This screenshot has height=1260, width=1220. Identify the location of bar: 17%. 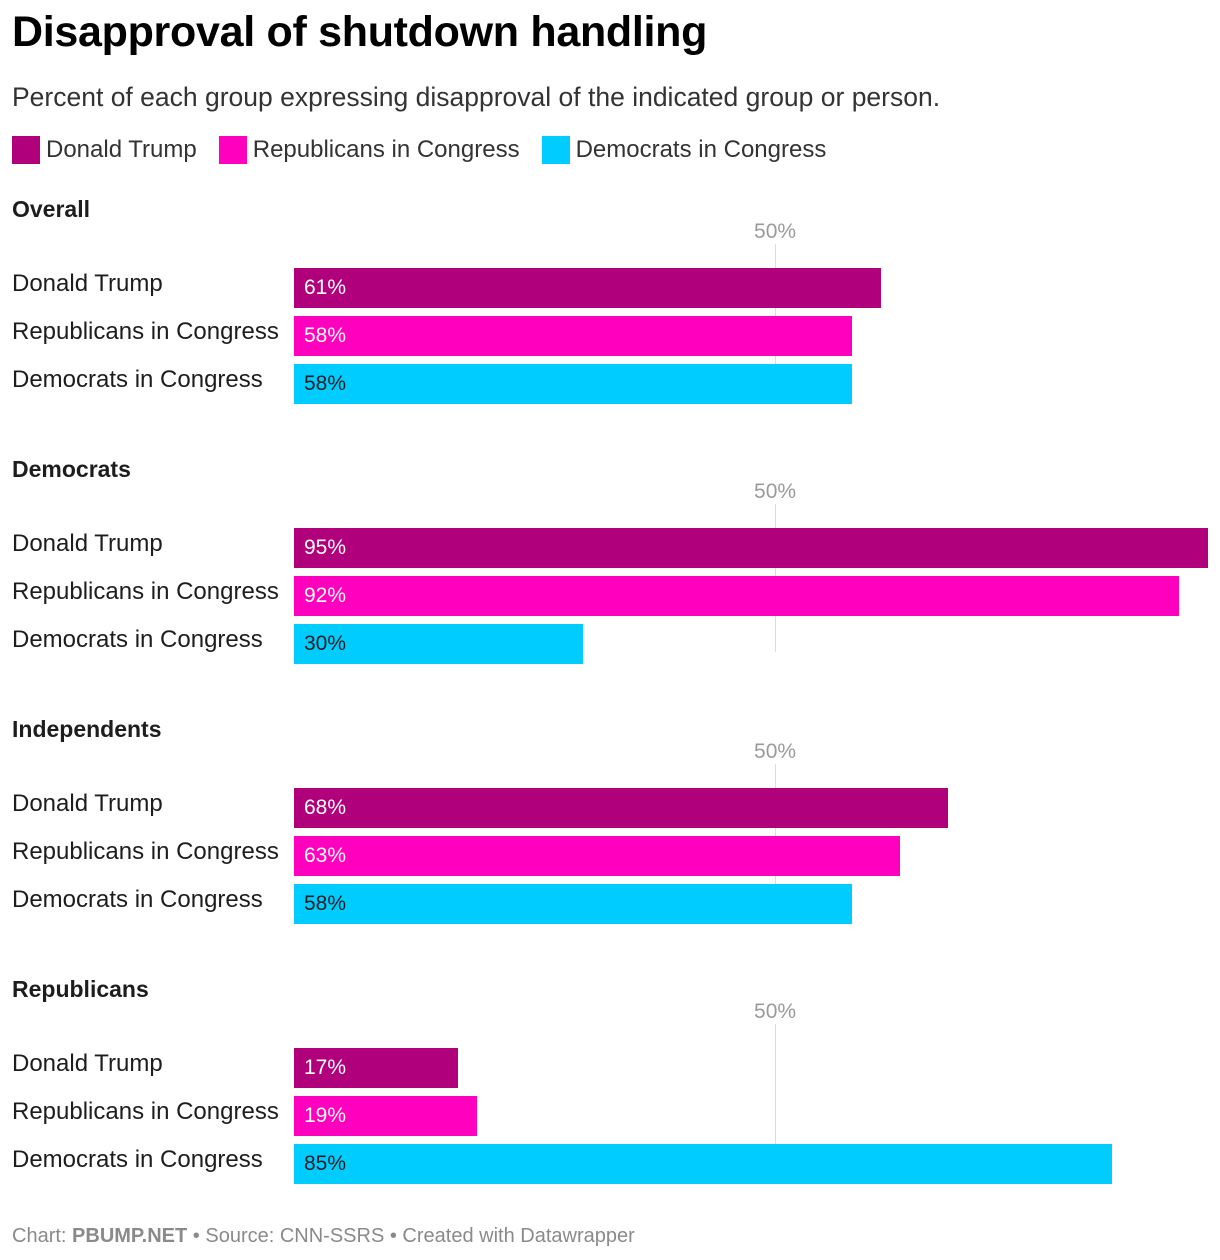
(376, 1068).